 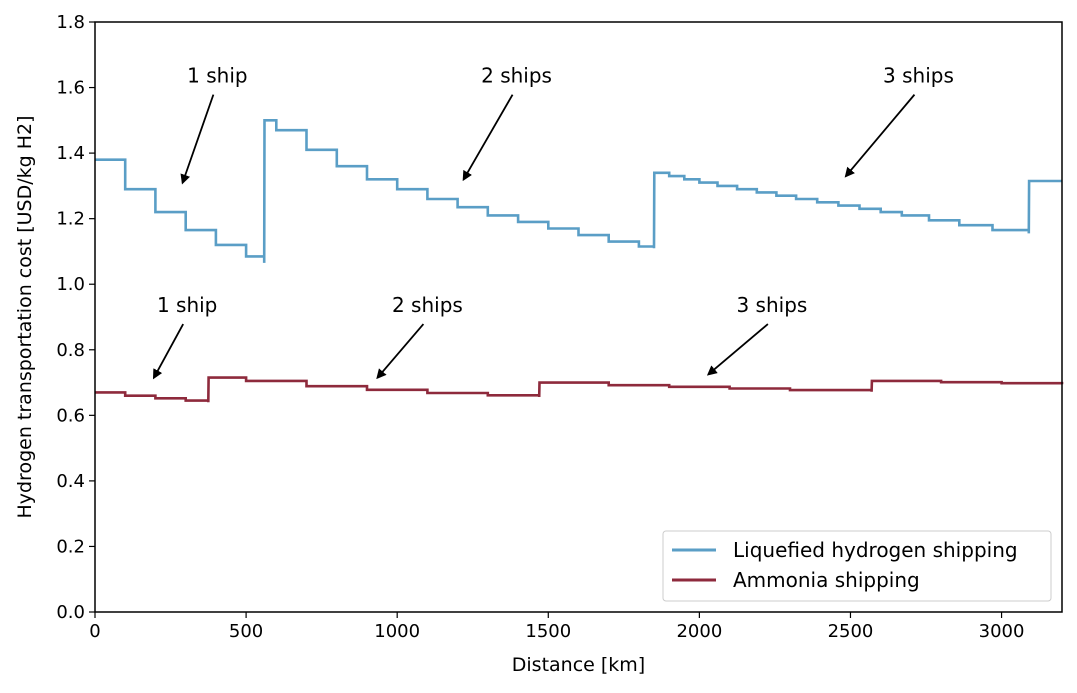 I want to click on annotation-label-4: 2 ships, so click(x=427, y=305).